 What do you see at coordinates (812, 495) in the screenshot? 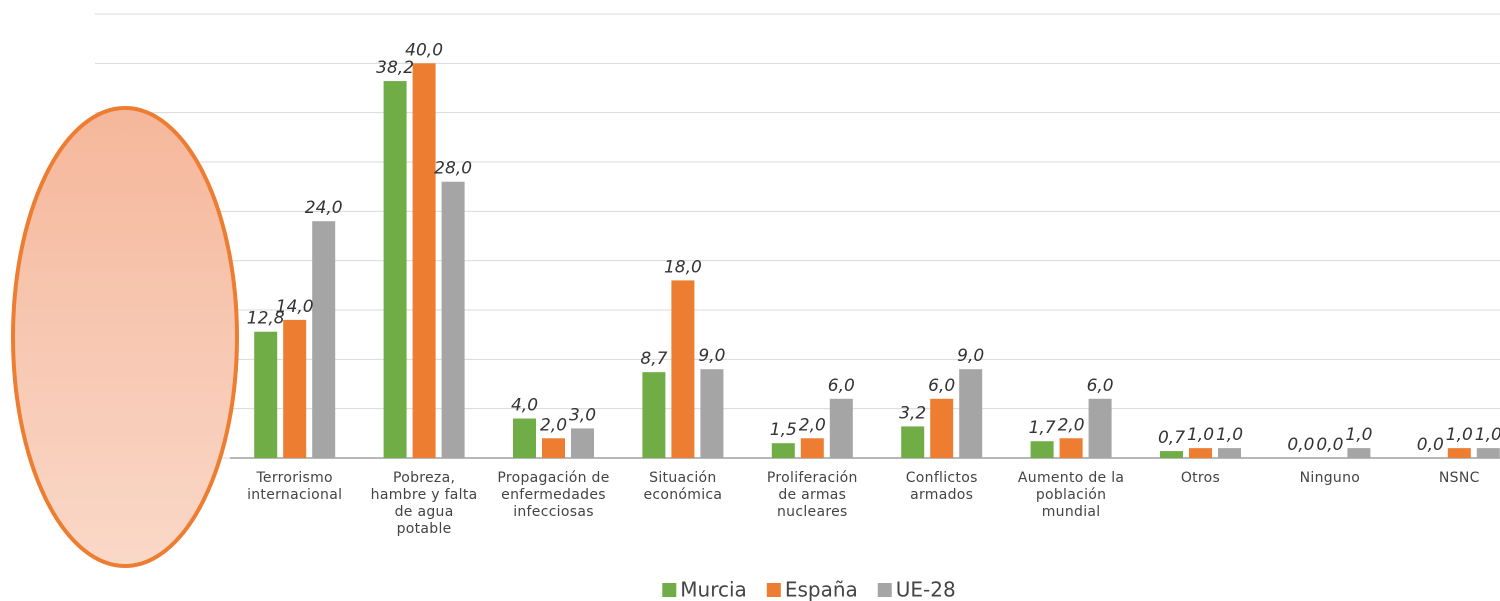
I see `x-tick-label: Proliferación de armas nucleares` at bounding box center [812, 495].